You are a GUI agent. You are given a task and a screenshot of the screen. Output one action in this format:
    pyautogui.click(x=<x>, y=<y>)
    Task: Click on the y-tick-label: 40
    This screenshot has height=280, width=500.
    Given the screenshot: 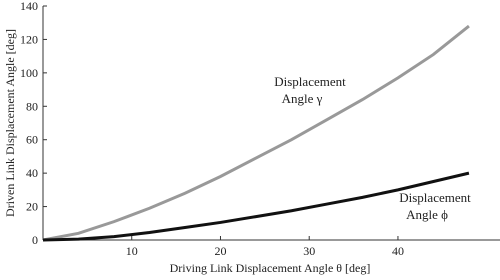 What is the action you would take?
    pyautogui.click(x=32, y=173)
    